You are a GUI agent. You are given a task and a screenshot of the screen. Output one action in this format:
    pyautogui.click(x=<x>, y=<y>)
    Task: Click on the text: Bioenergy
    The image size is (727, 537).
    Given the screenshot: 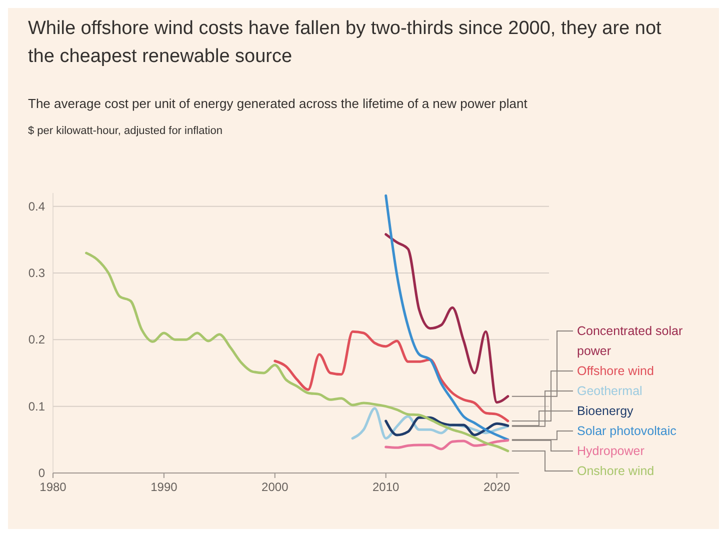 What is the action you would take?
    pyautogui.click(x=605, y=411)
    